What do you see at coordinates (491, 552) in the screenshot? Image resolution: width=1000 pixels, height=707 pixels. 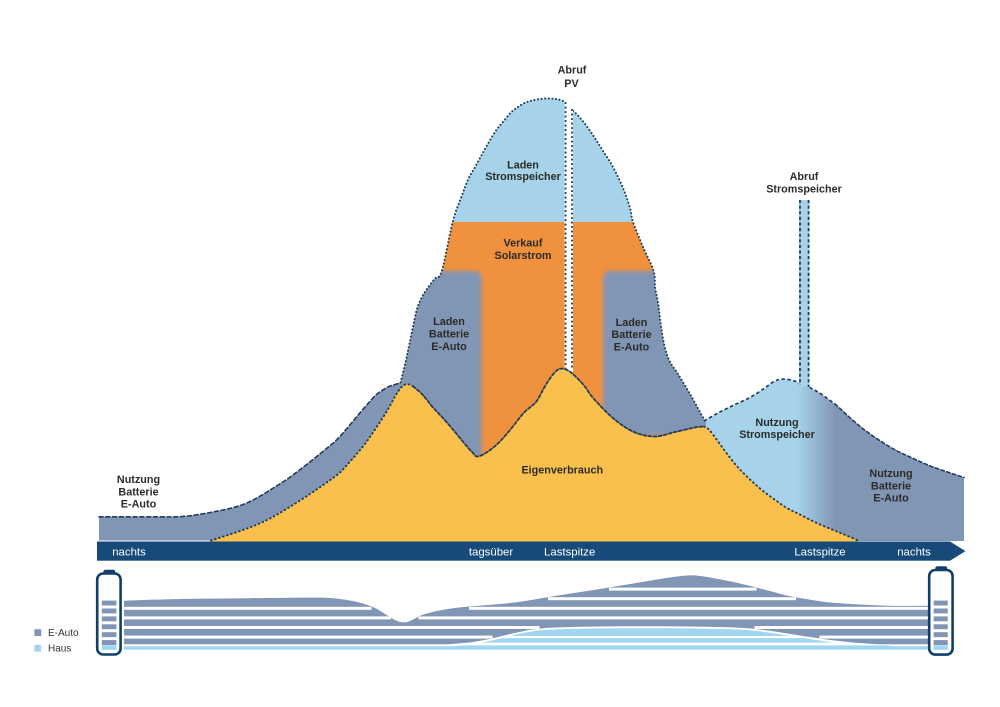 I see `svg-text: tagsüber` at bounding box center [491, 552].